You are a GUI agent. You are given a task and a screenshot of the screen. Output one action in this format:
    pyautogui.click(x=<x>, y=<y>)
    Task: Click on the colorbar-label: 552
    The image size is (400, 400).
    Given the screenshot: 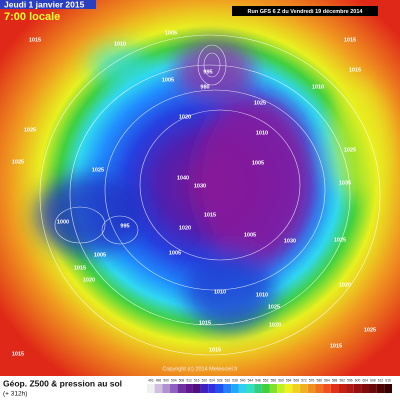 What is the action you would take?
    pyautogui.click(x=266, y=380)
    